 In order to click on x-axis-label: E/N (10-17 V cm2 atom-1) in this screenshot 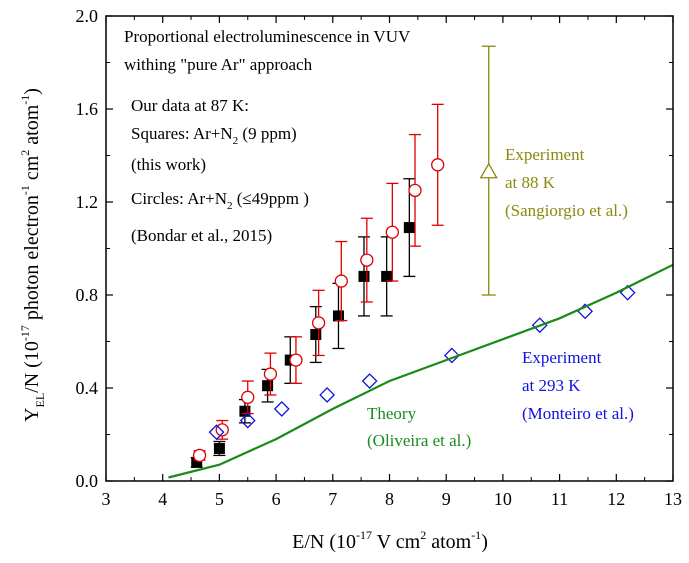, I will do `click(390, 540)`.